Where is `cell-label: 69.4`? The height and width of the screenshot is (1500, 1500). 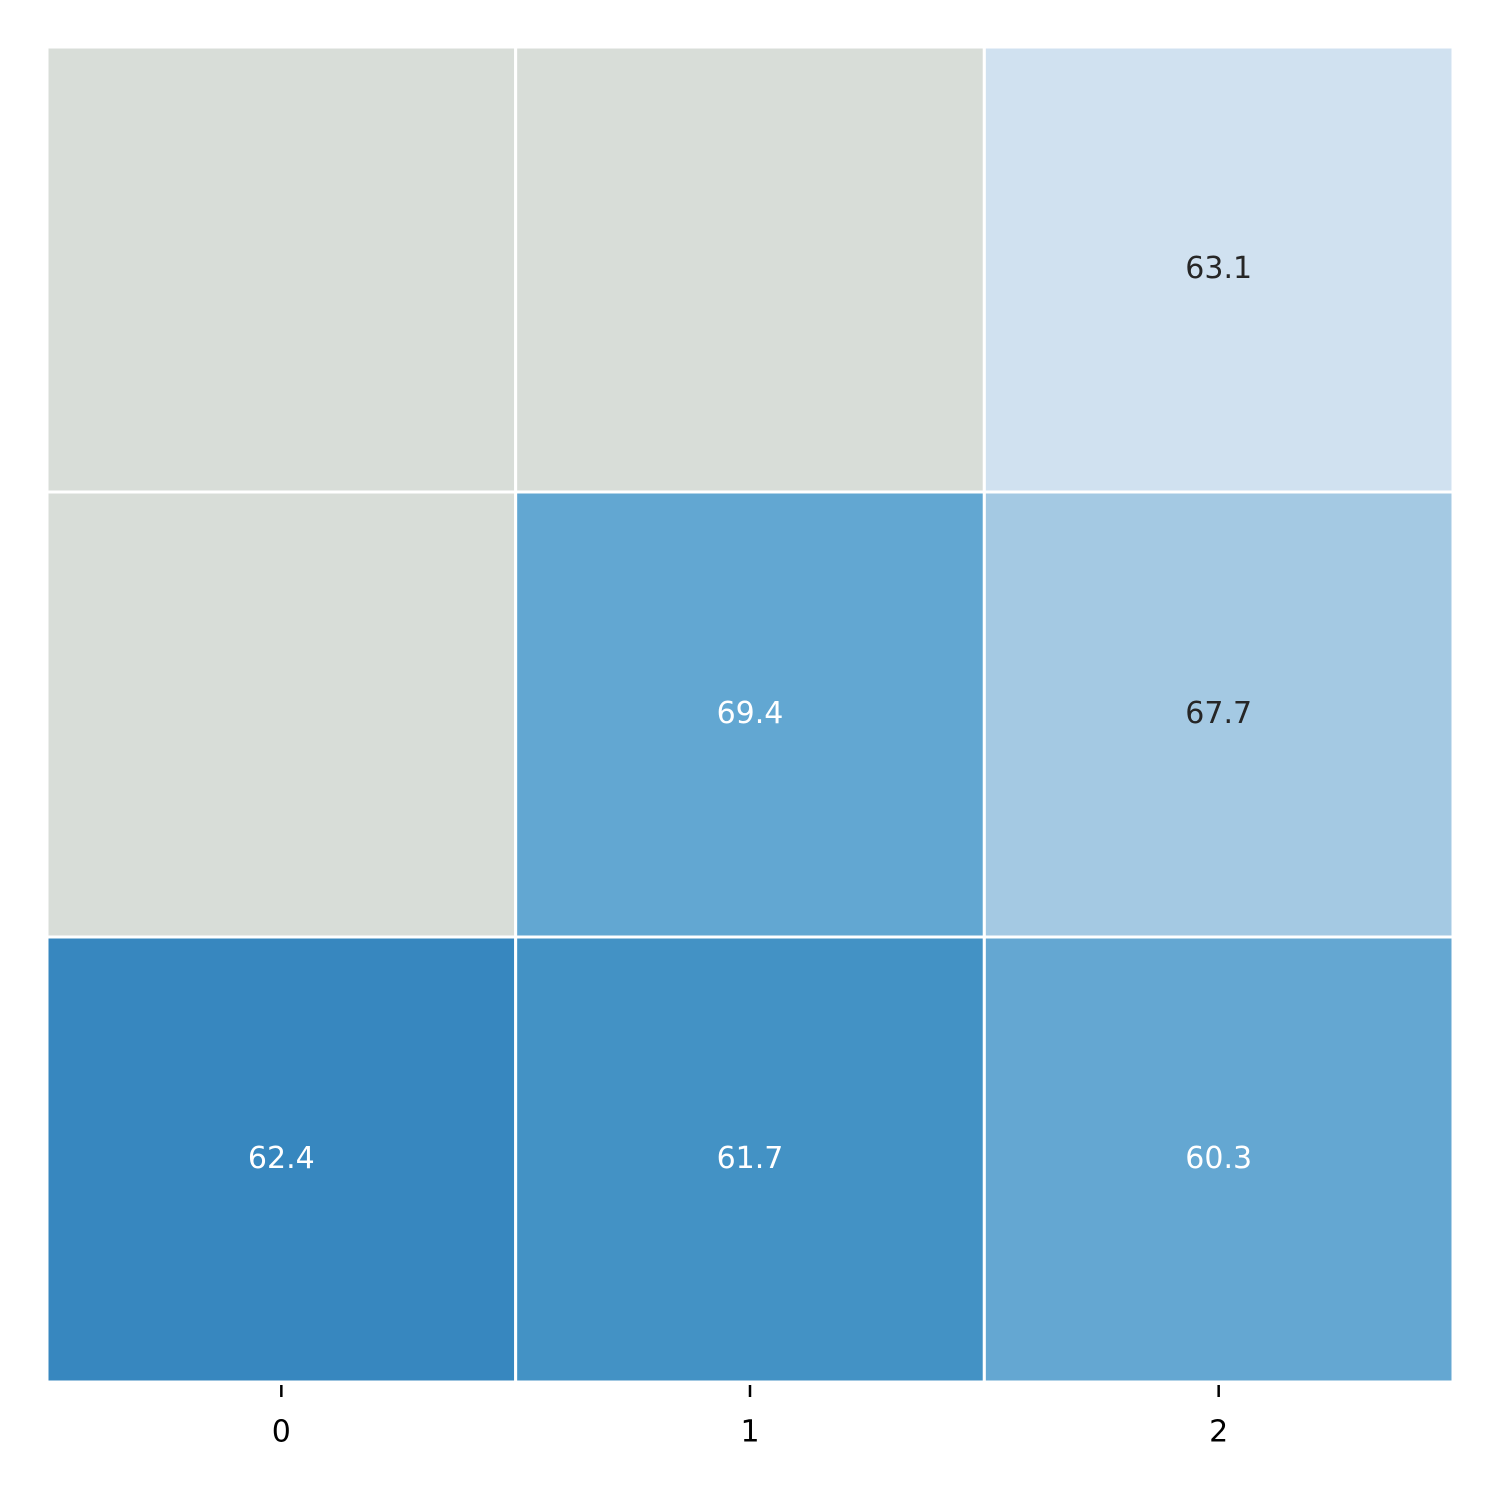
cell-label: 69.4 is located at coordinates (750, 713).